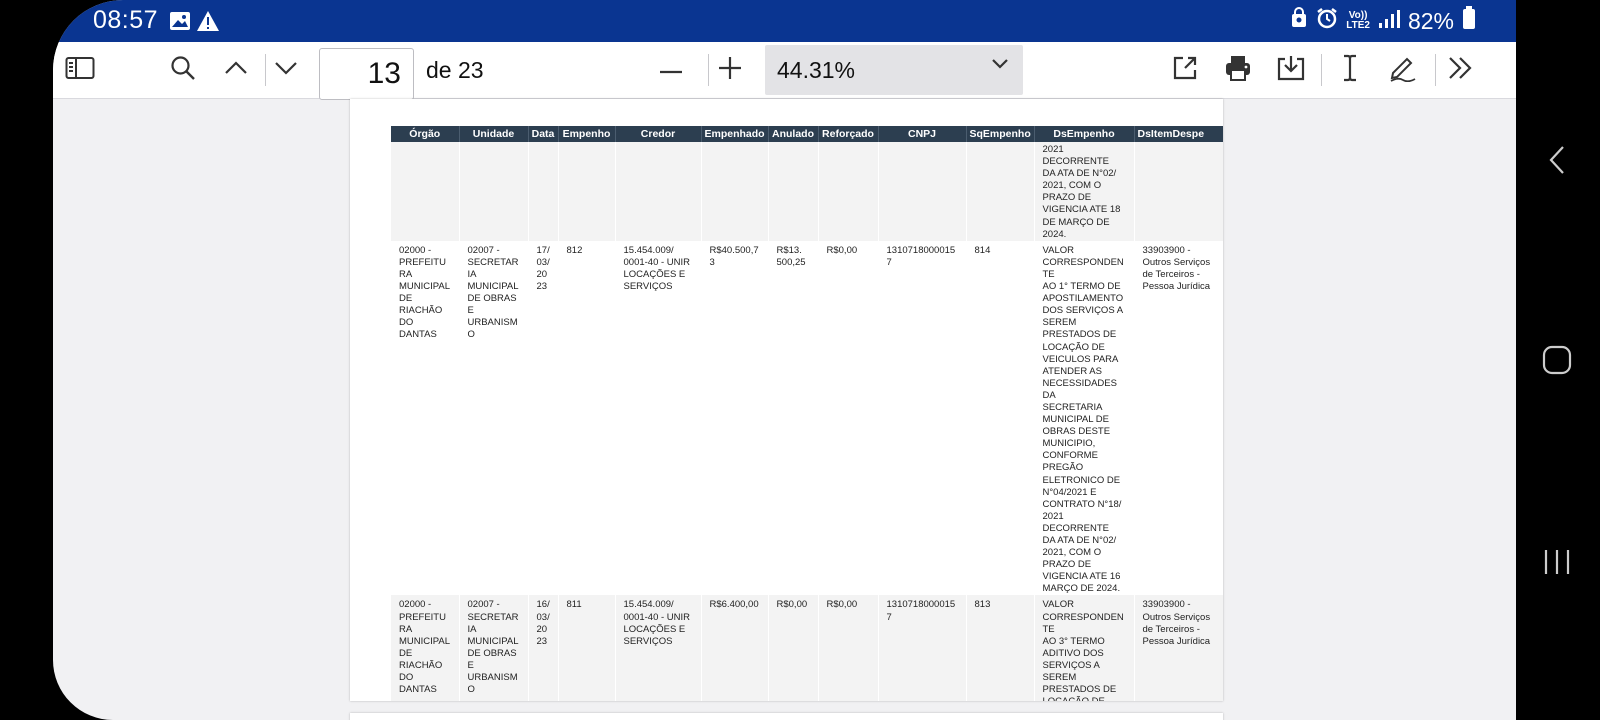 Image resolution: width=1600 pixels, height=720 pixels. What do you see at coordinates (786, 716) in the screenshot?
I see `next-pdf-page` at bounding box center [786, 716].